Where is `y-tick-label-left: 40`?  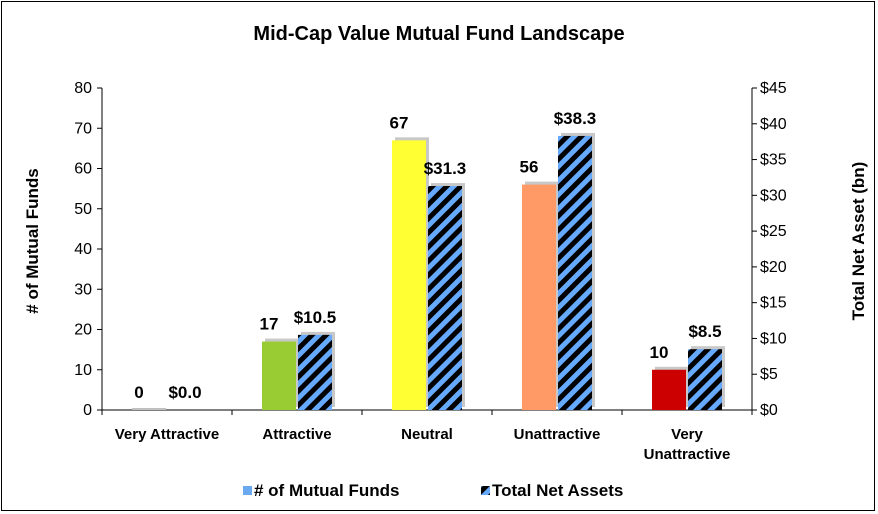 y-tick-label-left: 40 is located at coordinates (83, 249).